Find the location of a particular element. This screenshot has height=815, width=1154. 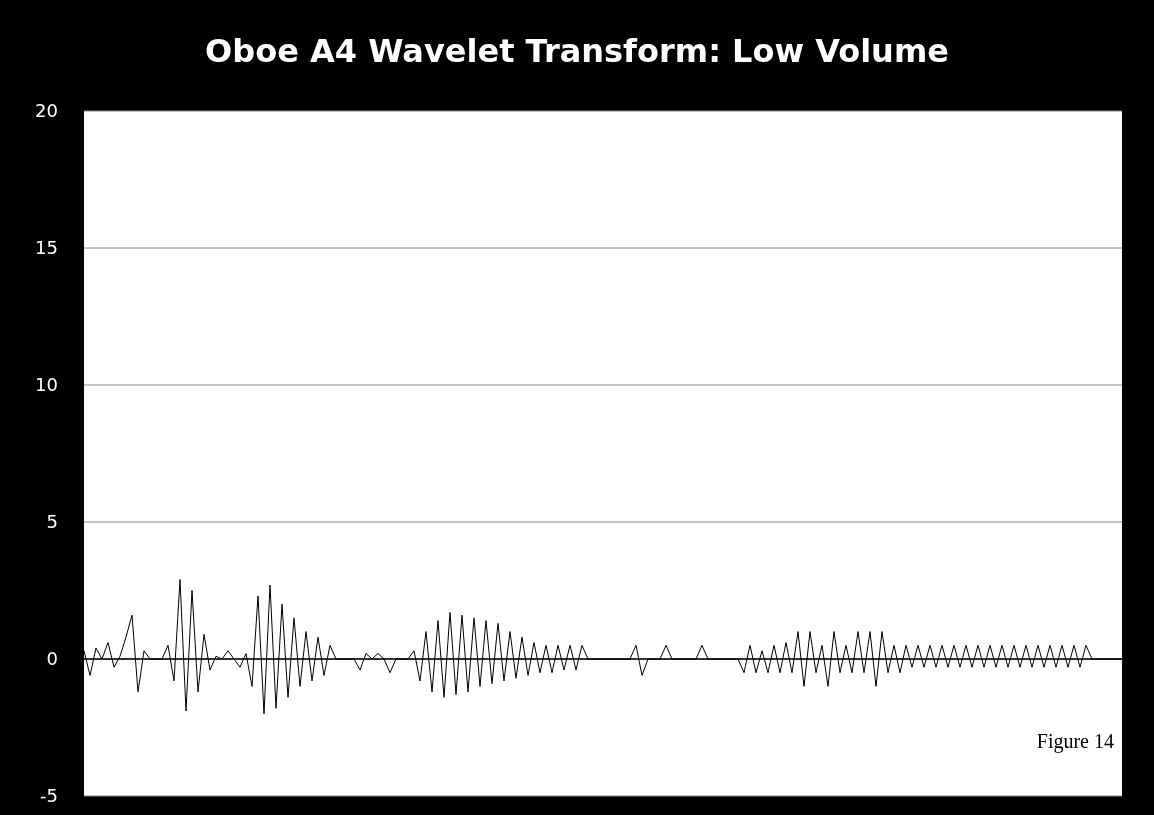

y-tick-label: 15 is located at coordinates (46, 248).